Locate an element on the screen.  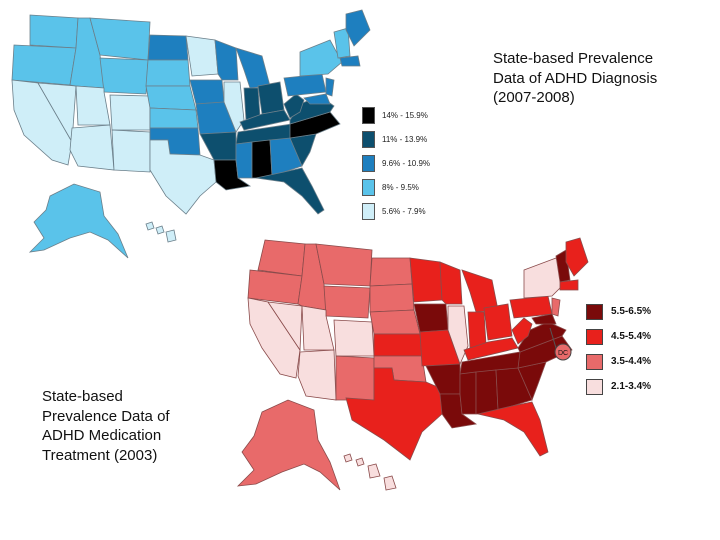
state-arkansas is located at coordinates (218, 146).